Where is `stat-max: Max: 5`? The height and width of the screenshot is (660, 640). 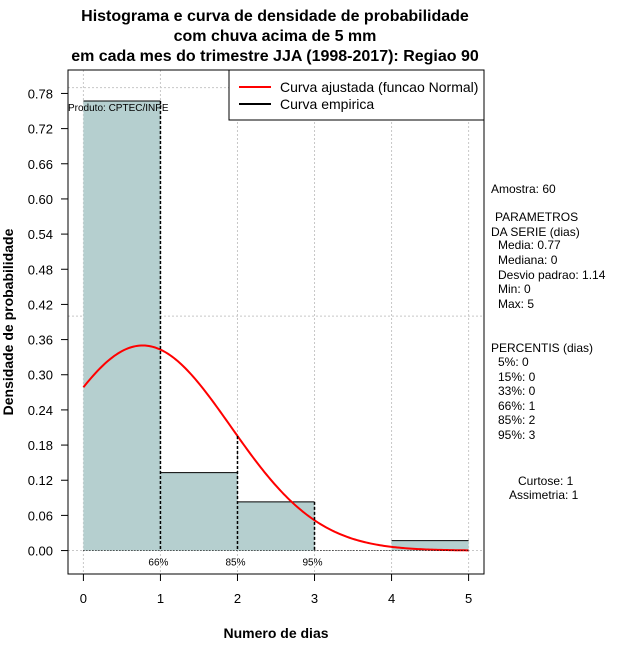 stat-max: Max: 5 is located at coordinates (516, 304).